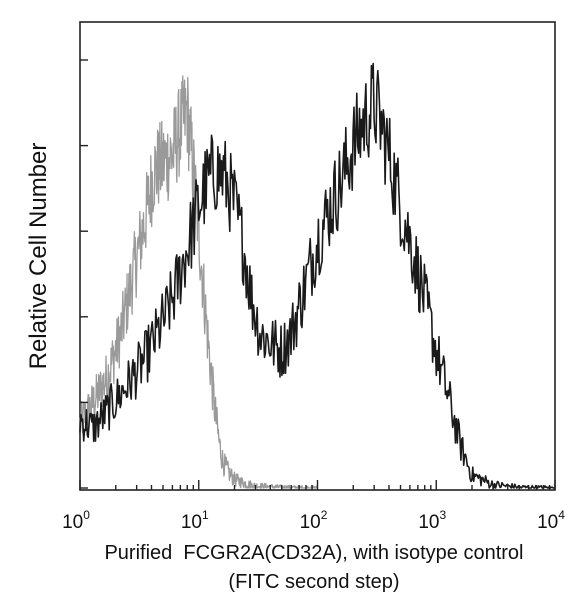  Describe the element at coordinates (86, 515) in the screenshot. I see `x-tick-label-exponent: 0` at that location.